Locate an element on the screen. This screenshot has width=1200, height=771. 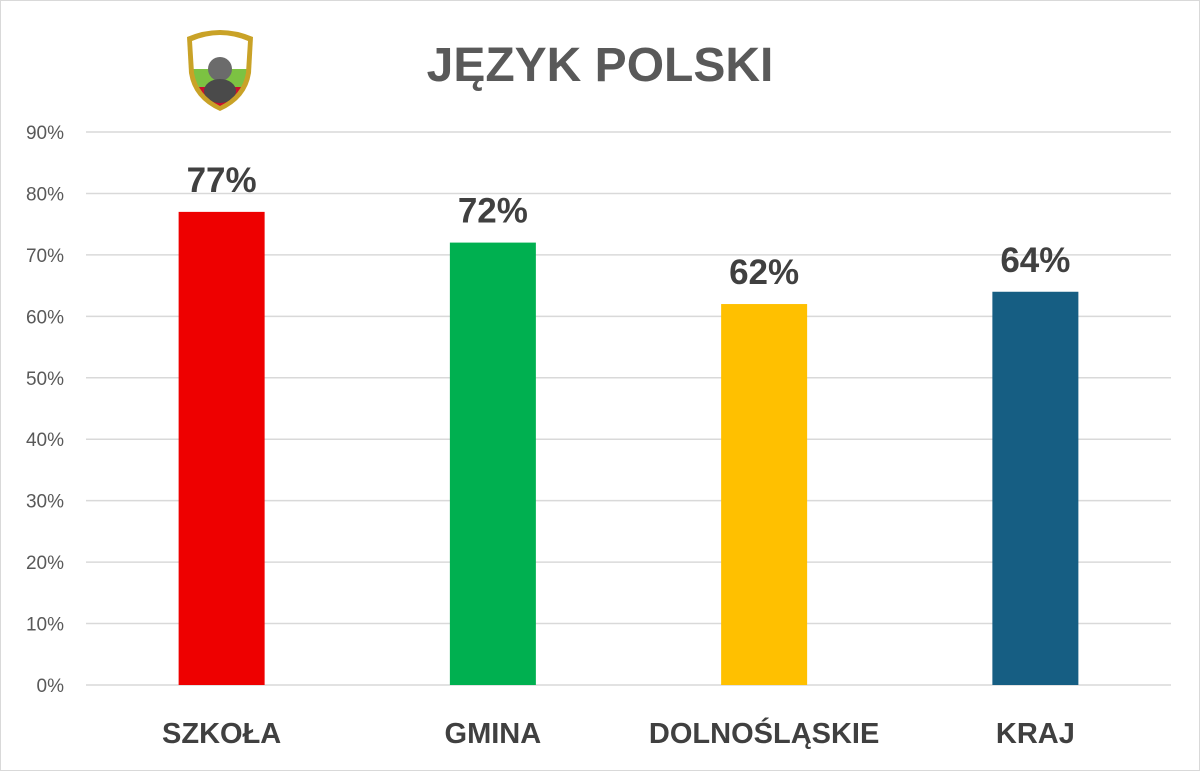
y-tick-label: 10% is located at coordinates (45, 625).